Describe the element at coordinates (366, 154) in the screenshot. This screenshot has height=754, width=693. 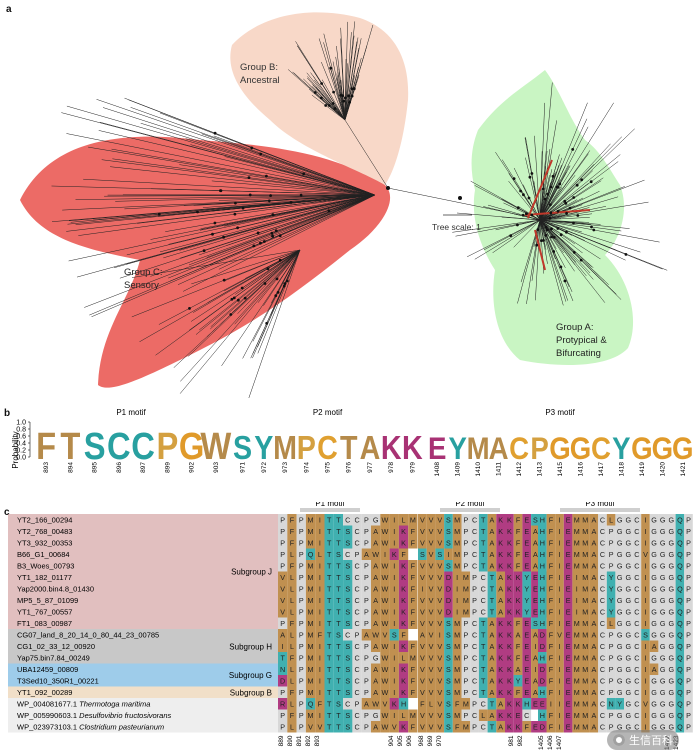
I see `tree-trunk-b` at that location.